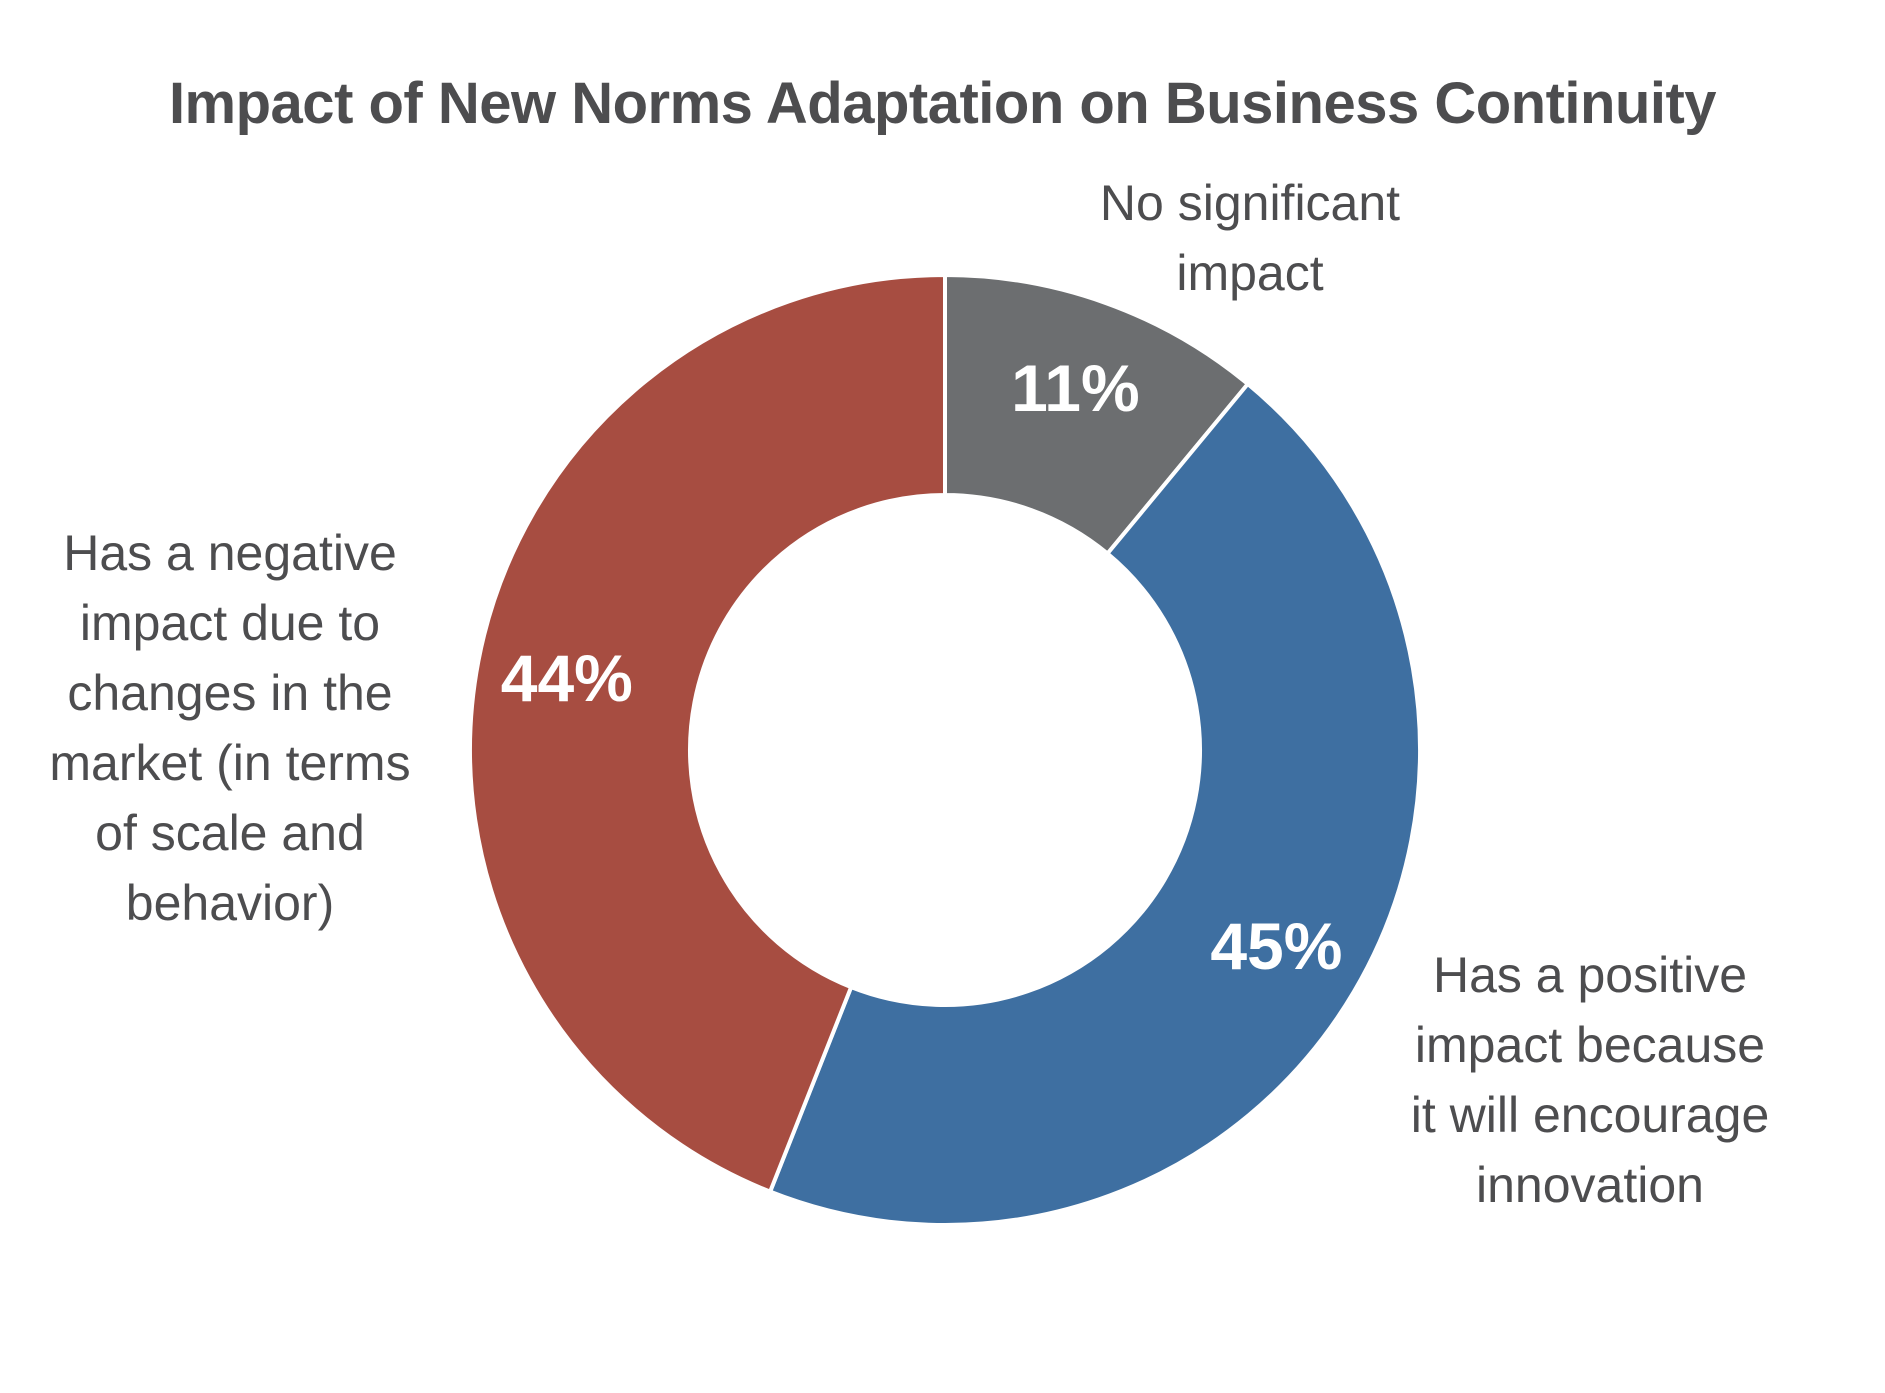  I want to click on category-label-no-significant-impact: No significant impact, so click(1250, 238).